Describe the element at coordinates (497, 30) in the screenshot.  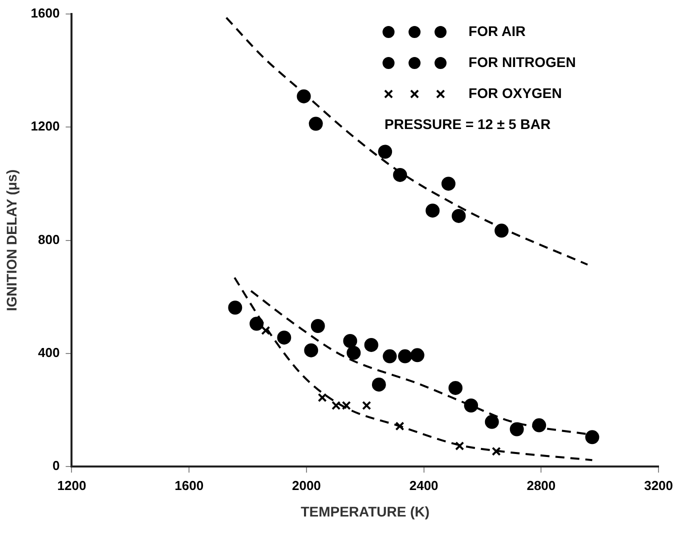
I see `legend-label: FOR AIR` at that location.